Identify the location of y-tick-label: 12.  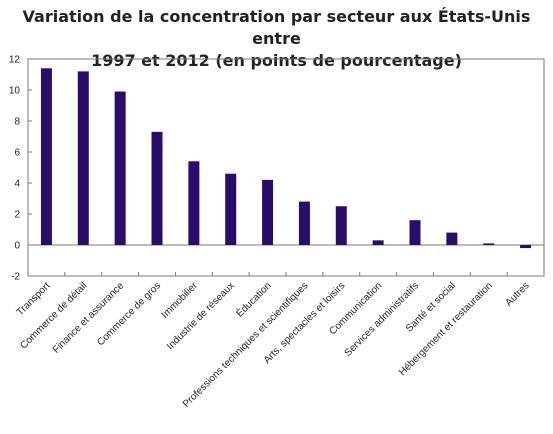
(15, 60).